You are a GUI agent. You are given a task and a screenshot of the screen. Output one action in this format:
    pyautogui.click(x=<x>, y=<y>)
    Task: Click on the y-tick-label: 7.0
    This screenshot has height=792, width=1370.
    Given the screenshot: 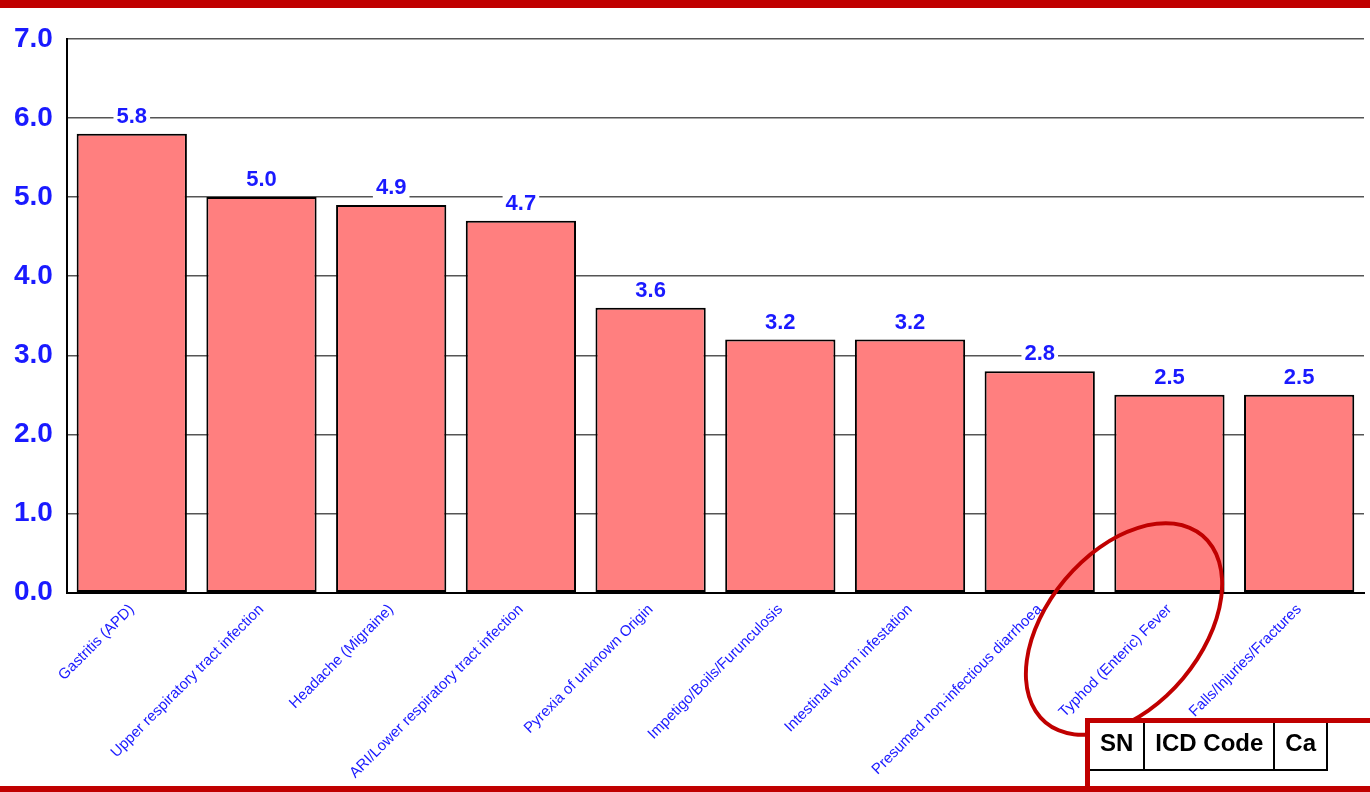 What is the action you would take?
    pyautogui.click(x=33, y=37)
    